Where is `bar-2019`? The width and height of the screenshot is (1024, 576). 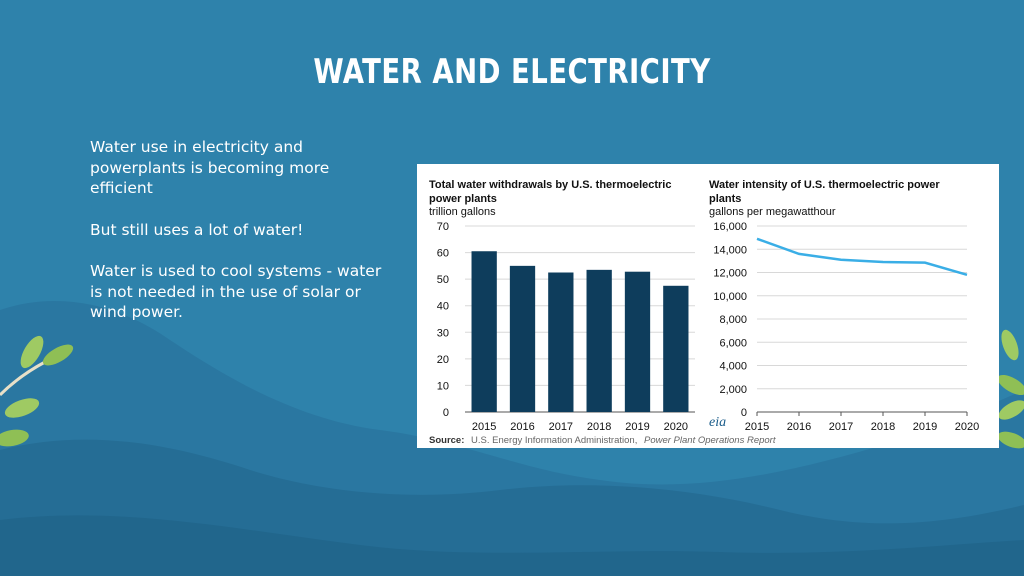 bar-2019 is located at coordinates (637, 341).